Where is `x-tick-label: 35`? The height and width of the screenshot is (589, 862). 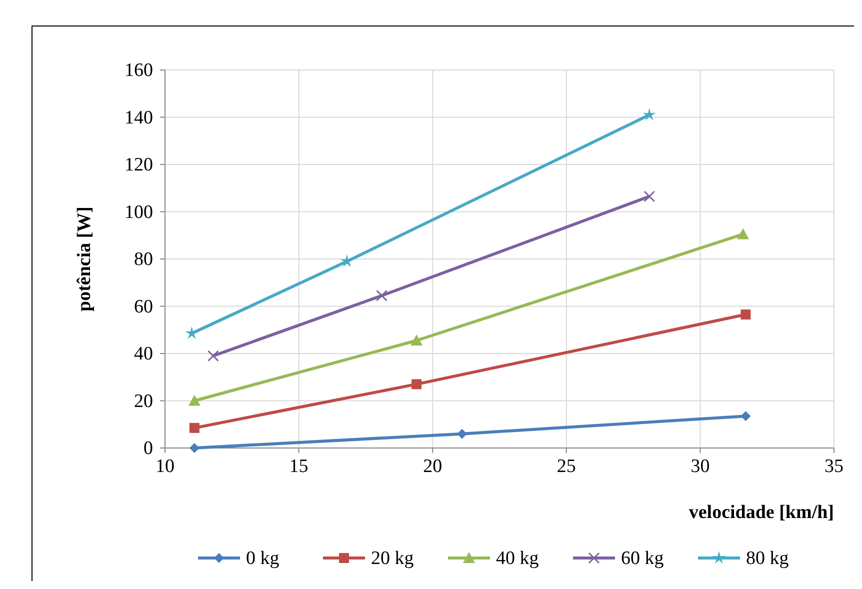 x-tick-label: 35 is located at coordinates (834, 466).